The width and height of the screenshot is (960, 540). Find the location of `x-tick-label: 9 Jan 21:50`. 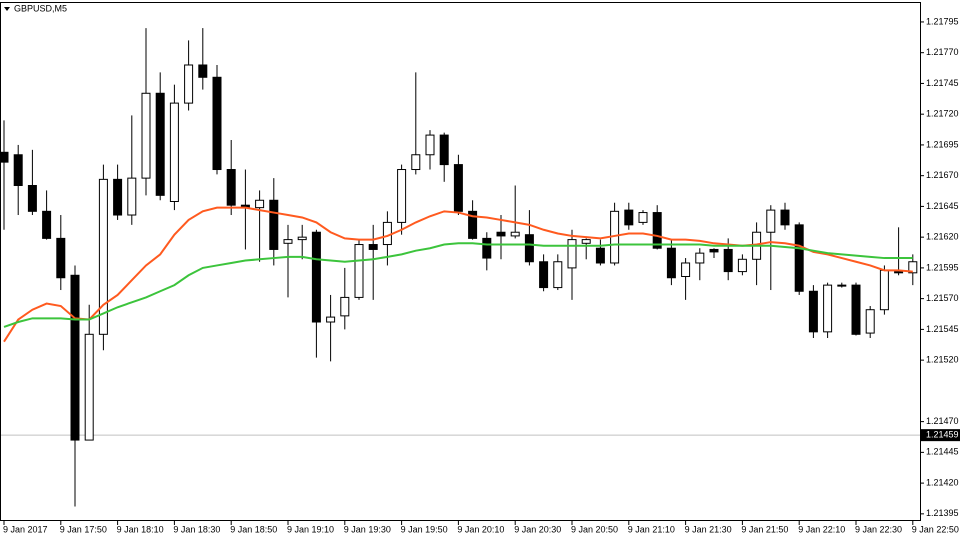

x-tick-label: 9 Jan 21:50 is located at coordinates (764, 529).